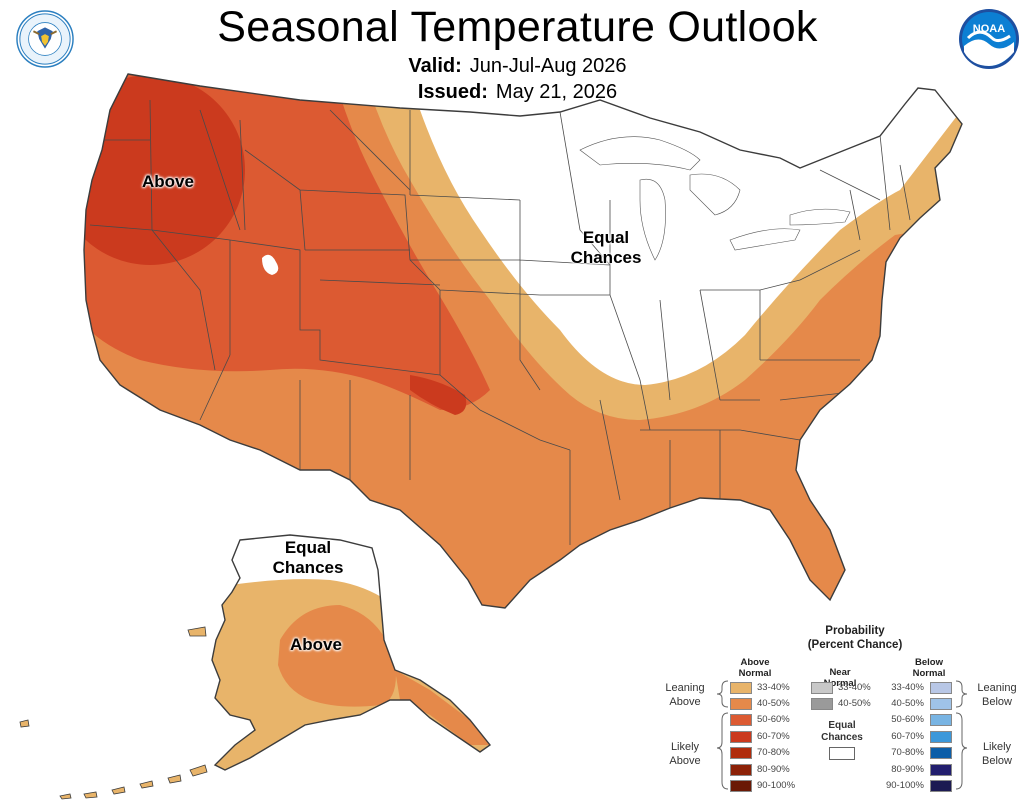  What do you see at coordinates (997, 695) in the screenshot?
I see `legend-leaning-below: Leaning Below` at bounding box center [997, 695].